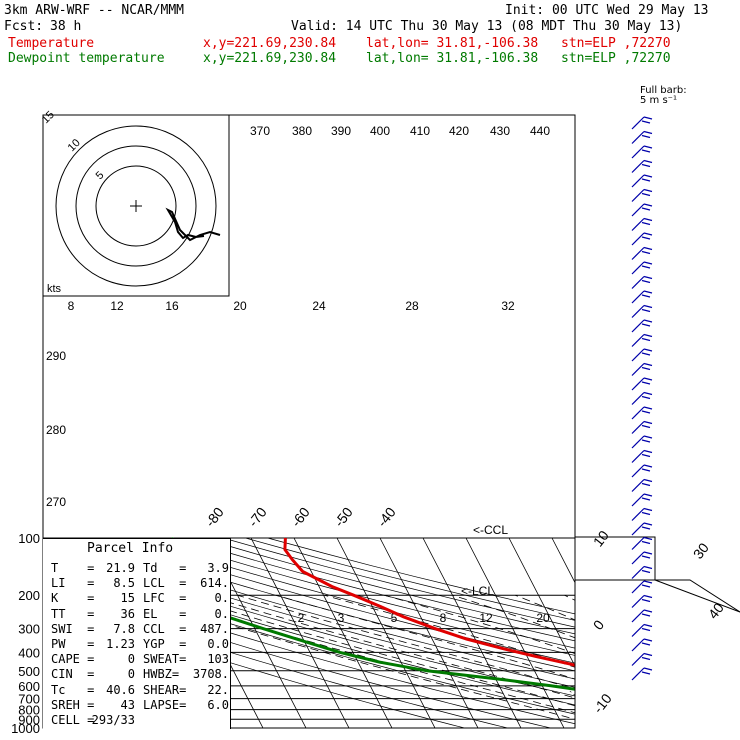 The height and width of the screenshot is (740, 740). I want to click on theta-e-label: 430, so click(500, 131).